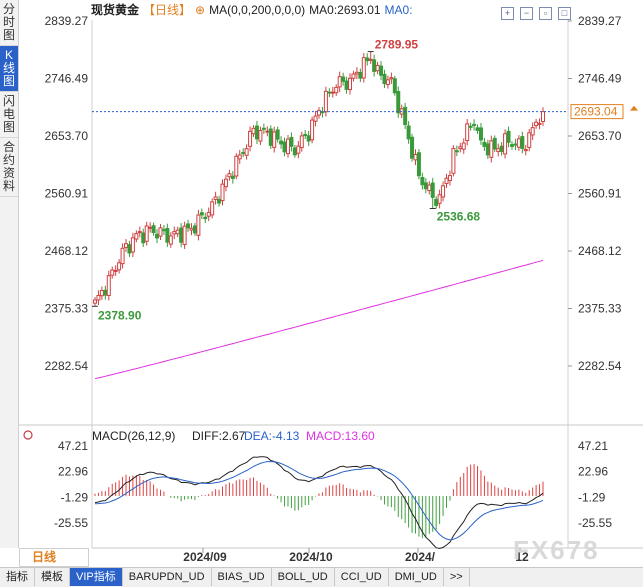 This screenshot has width=643, height=587. I want to click on tab-bias: BIAS_UD, so click(242, 577).